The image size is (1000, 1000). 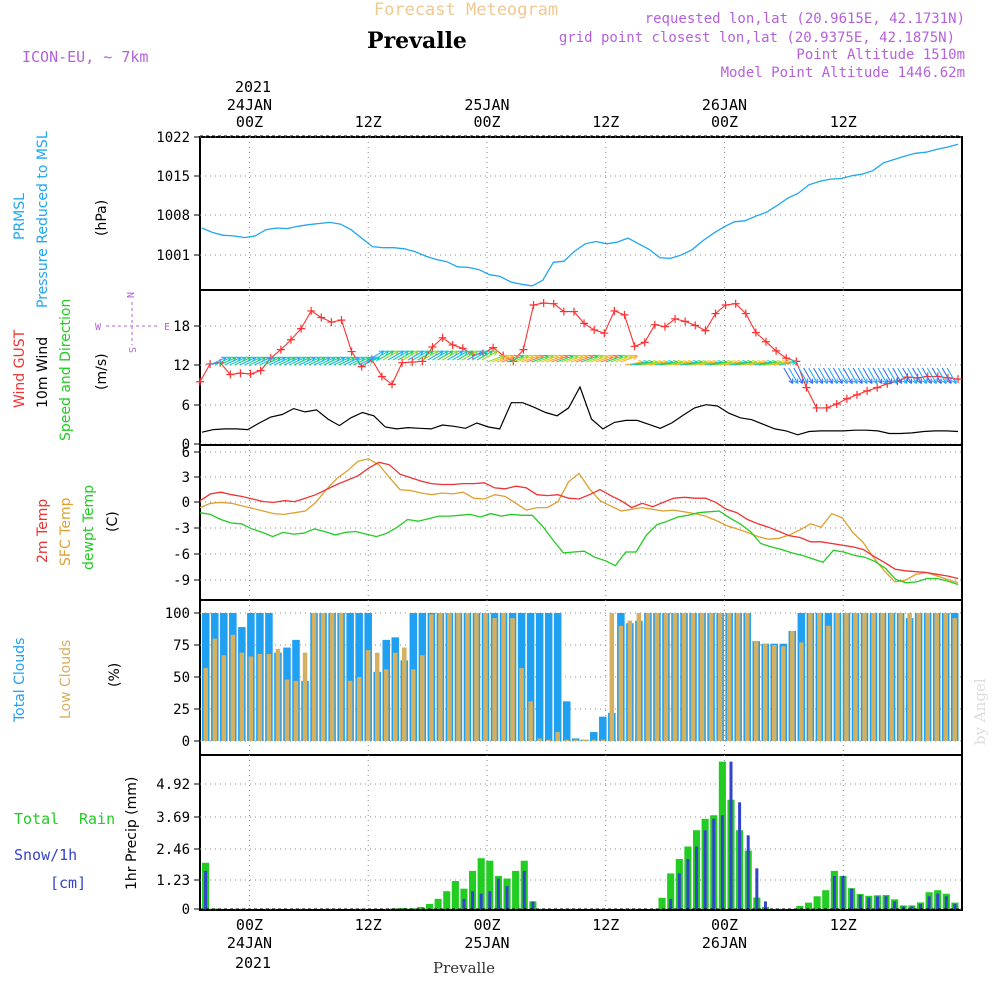 I want to click on precip-frame, so click(x=581, y=832).